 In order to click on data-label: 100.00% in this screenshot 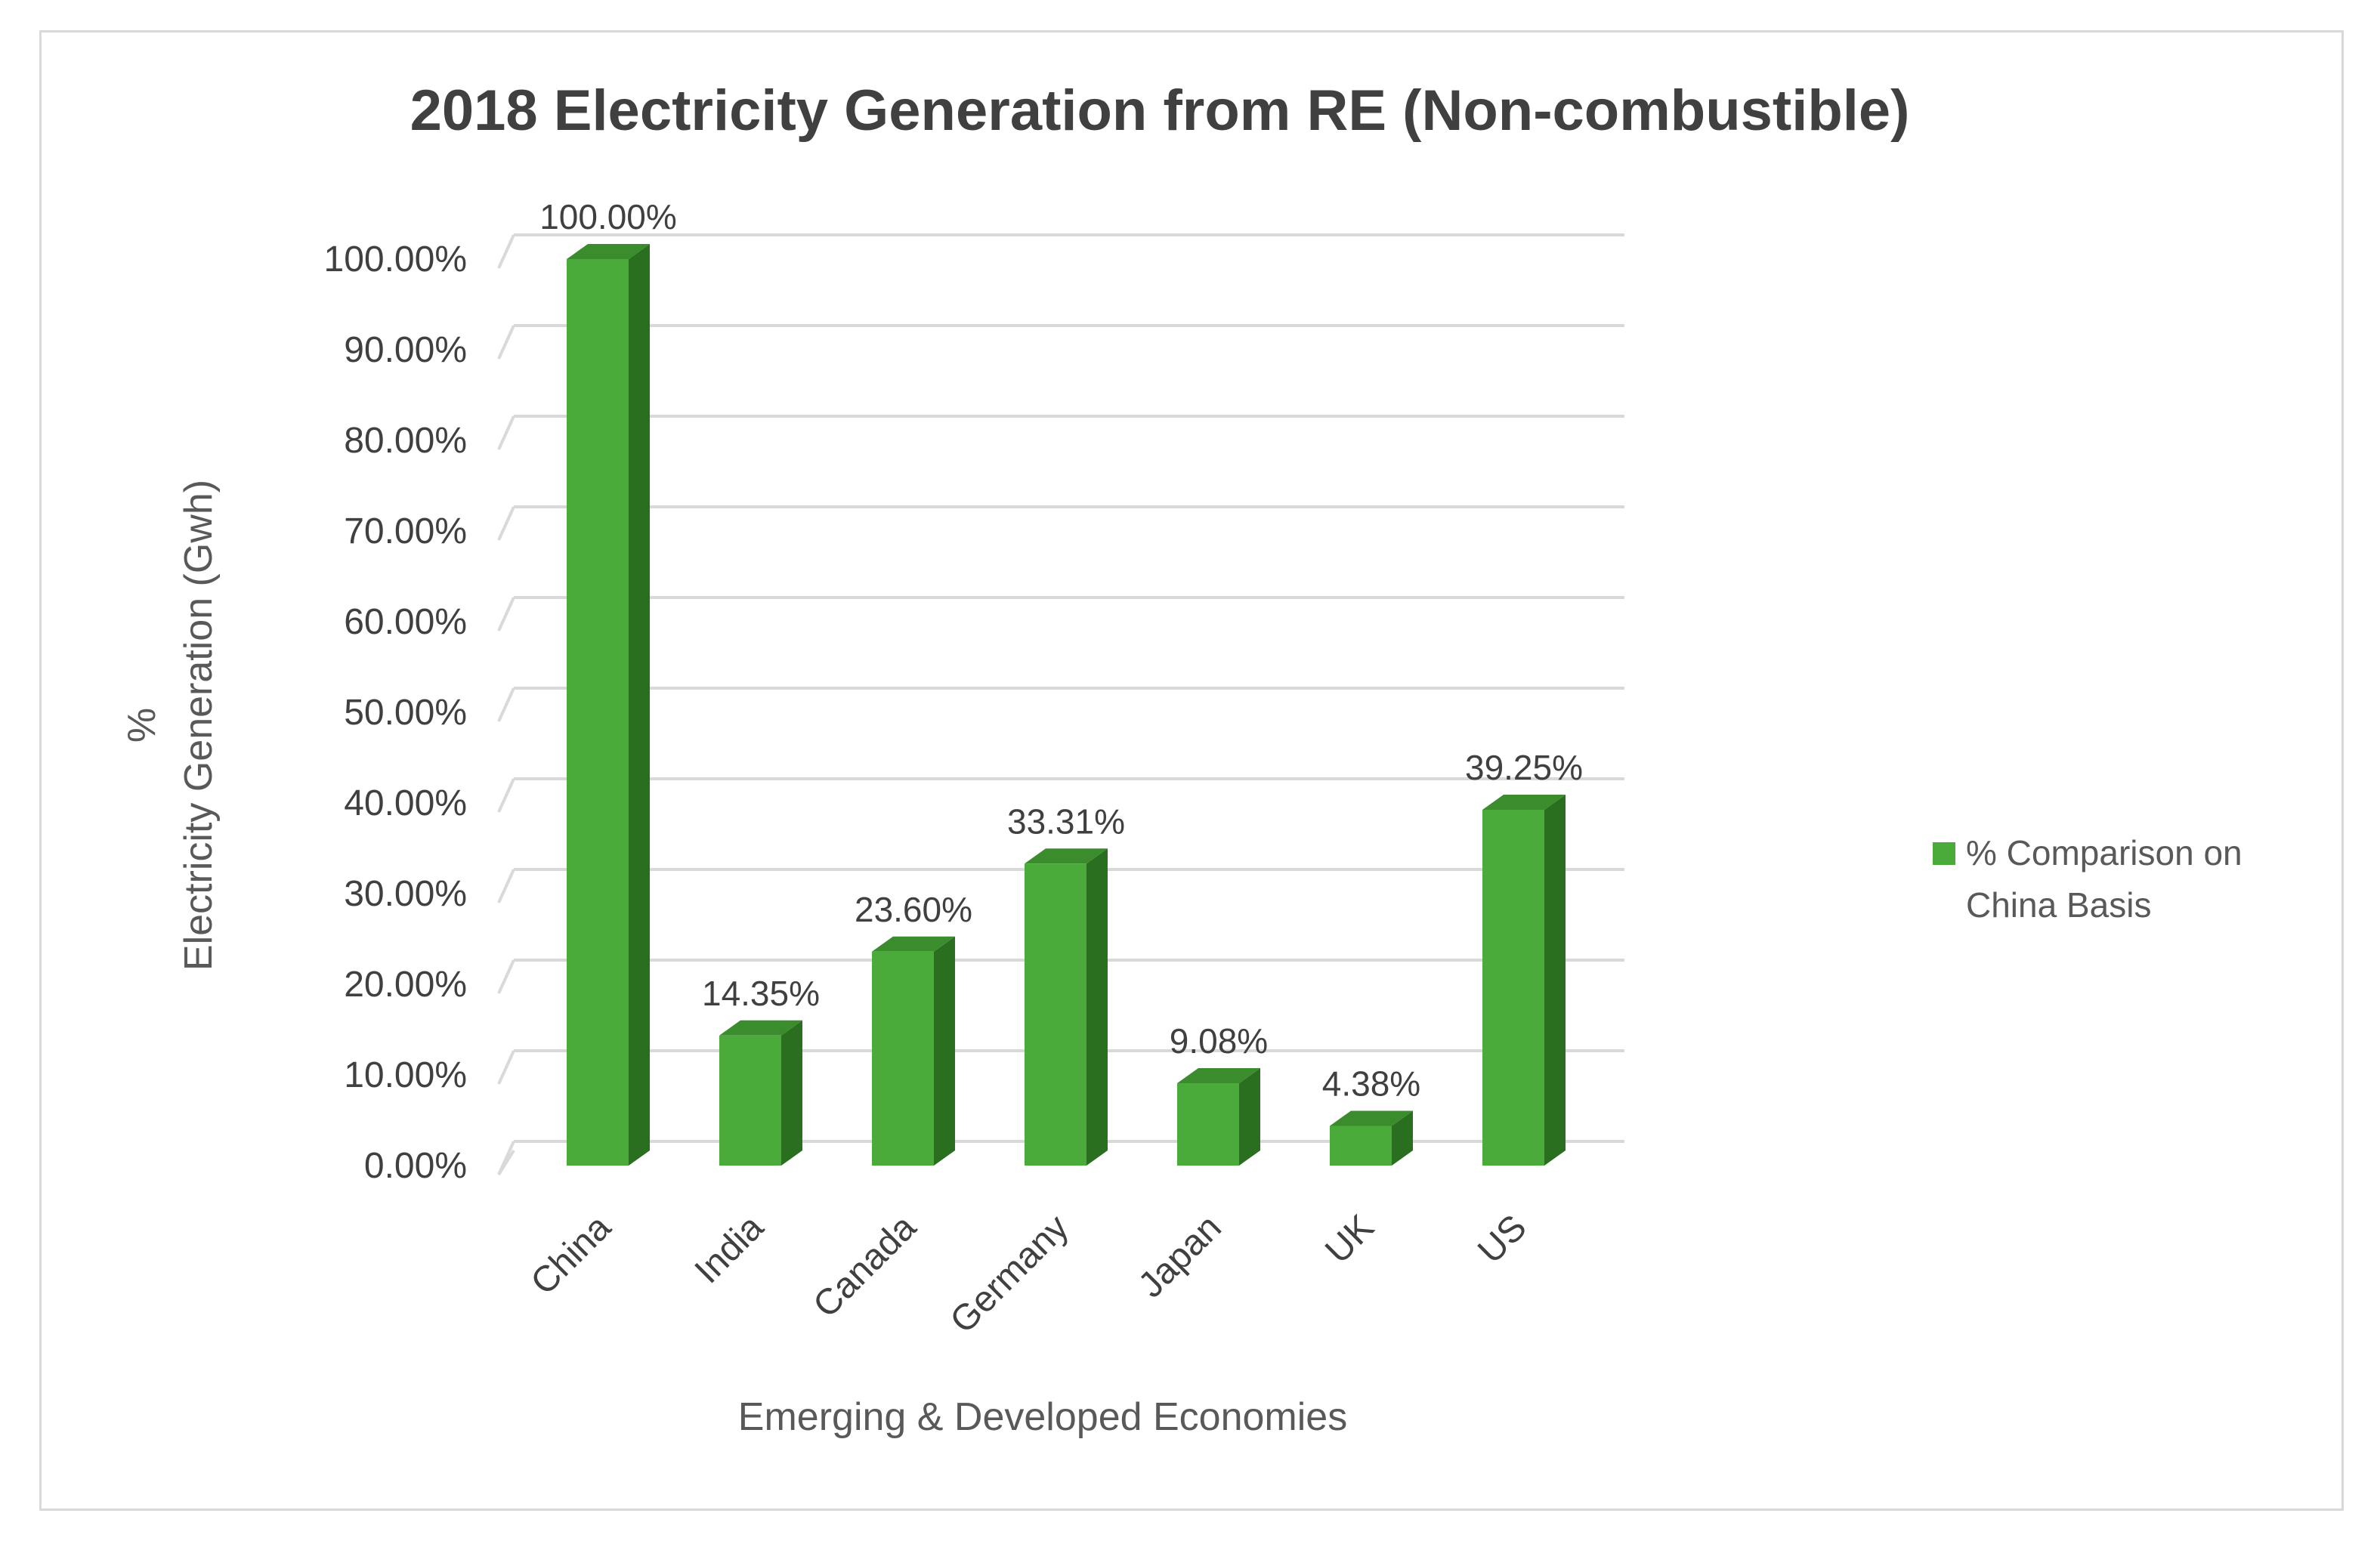, I will do `click(608, 216)`.